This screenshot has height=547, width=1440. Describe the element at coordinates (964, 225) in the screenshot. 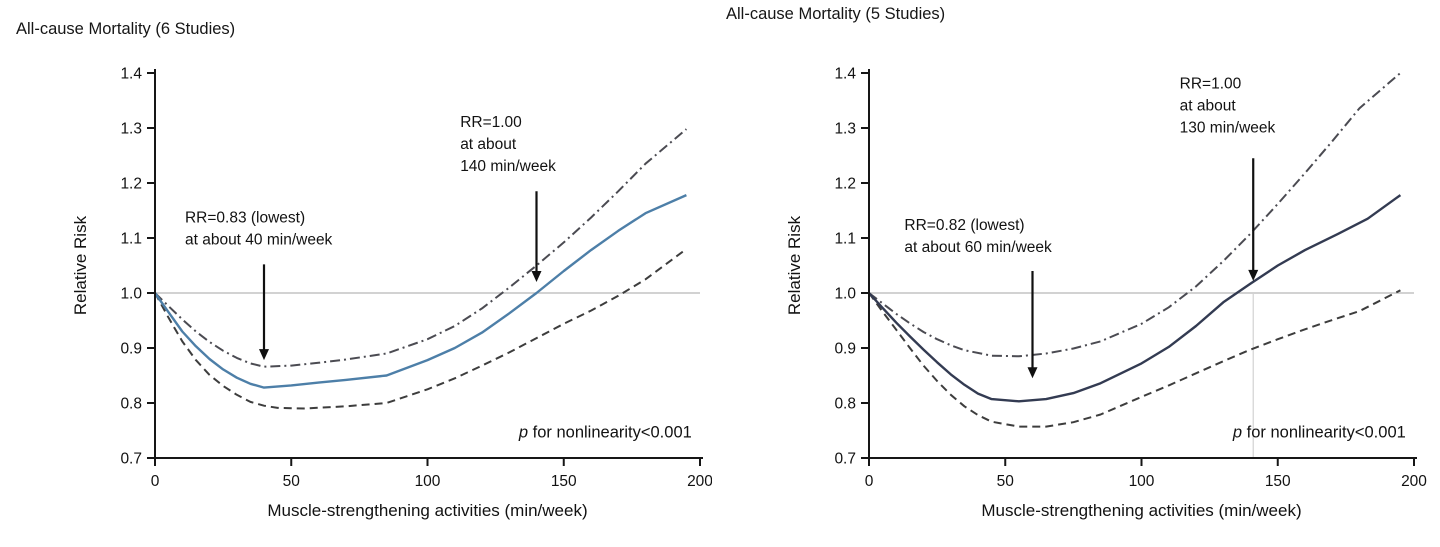

I see `annotation-text: RR=0.82 (lowest)` at that location.